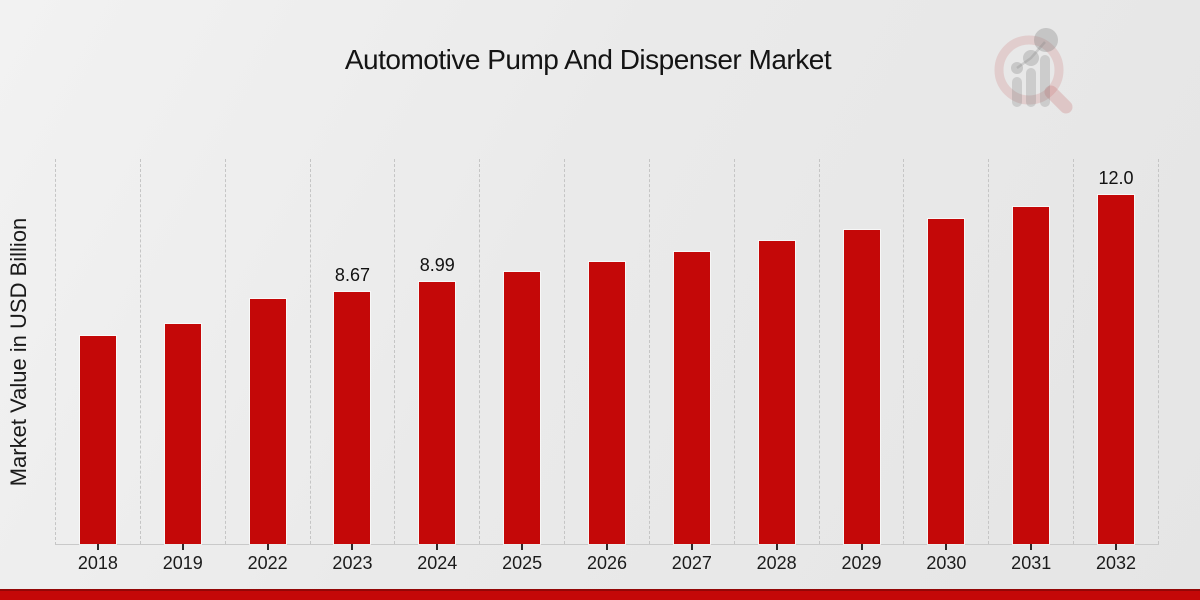 The width and height of the screenshot is (1200, 600). What do you see at coordinates (18, 352) in the screenshot?
I see `y-axis-label: Market Value in USD Billion` at bounding box center [18, 352].